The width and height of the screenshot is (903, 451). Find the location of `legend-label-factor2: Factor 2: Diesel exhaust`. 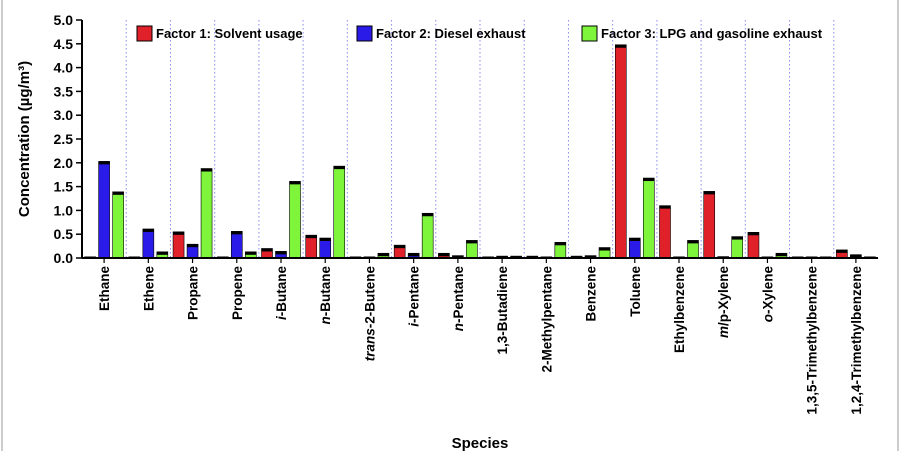

legend-label-factor2: Factor 2: Diesel exhaust is located at coordinates (451, 33).